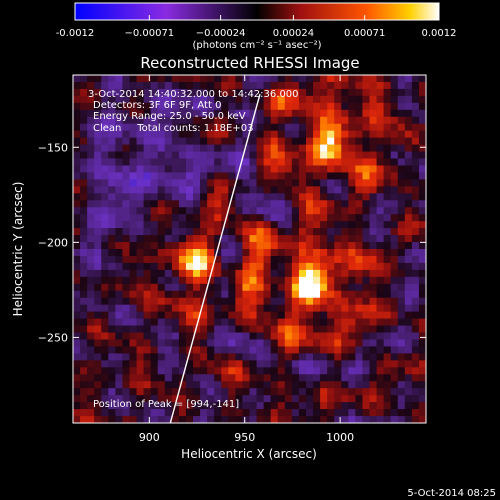 Image resolution: width=500 pixels, height=500 pixels. I want to click on annotation-clean-counts: Clean Total counts: 1.18E+03, so click(173, 128).